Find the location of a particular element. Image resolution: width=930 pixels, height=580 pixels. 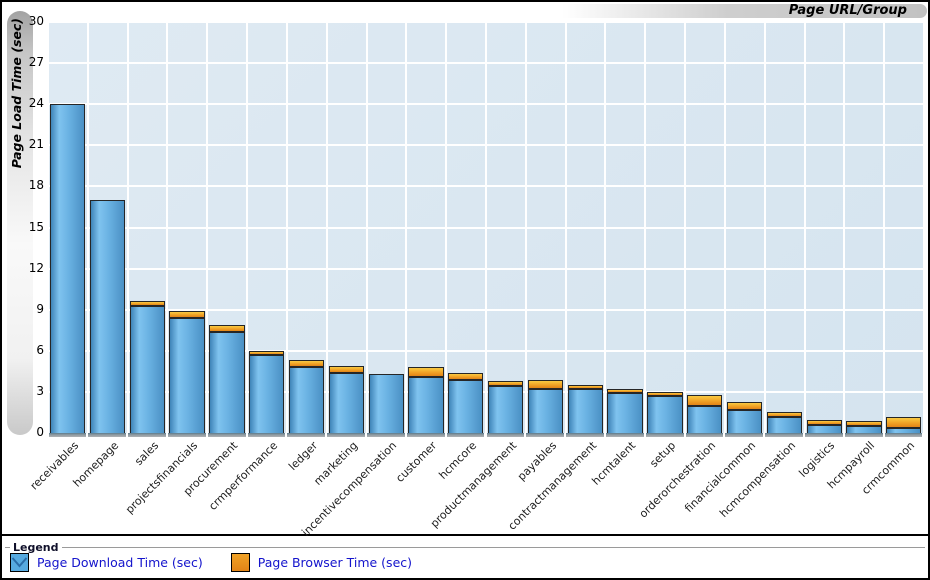

bar-browser-contractmanagement is located at coordinates (585, 387).